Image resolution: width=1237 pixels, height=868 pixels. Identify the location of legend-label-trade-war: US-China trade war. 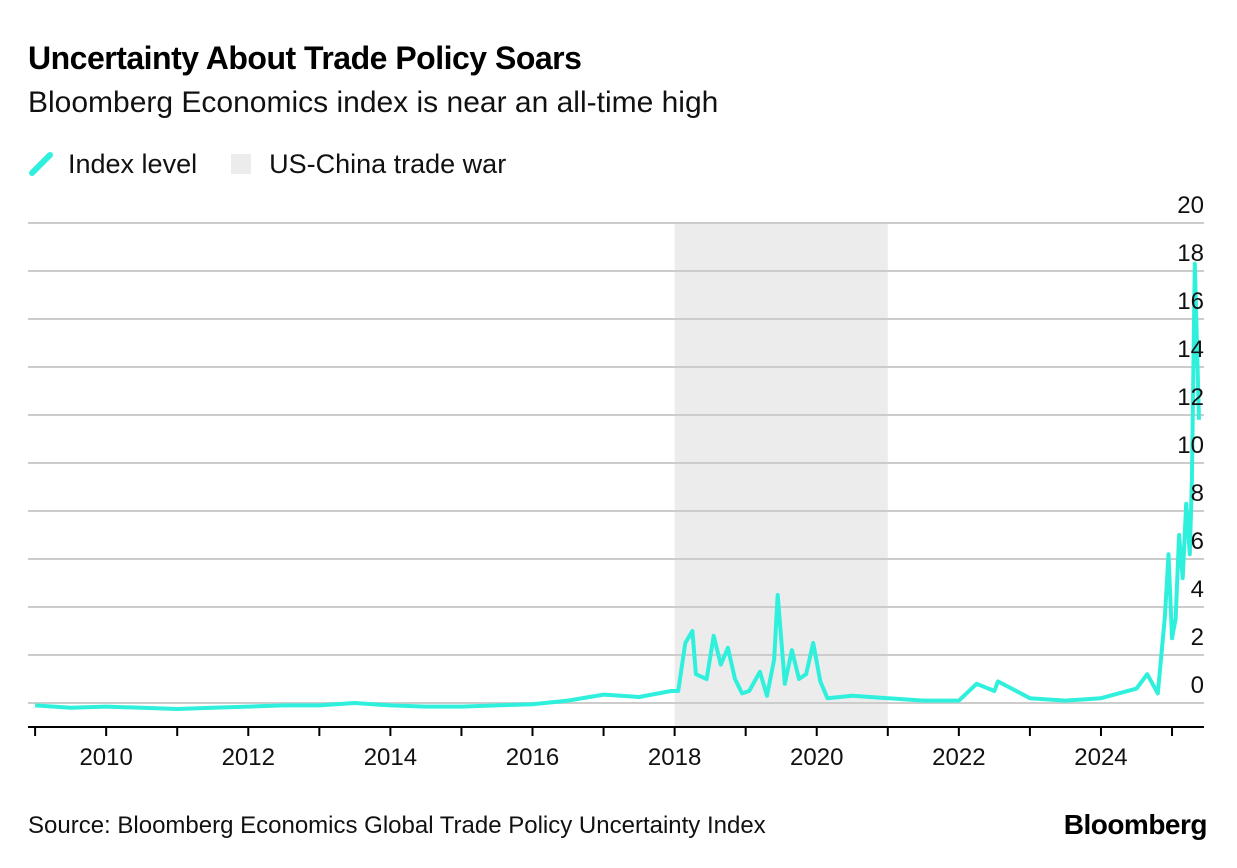
(388, 163).